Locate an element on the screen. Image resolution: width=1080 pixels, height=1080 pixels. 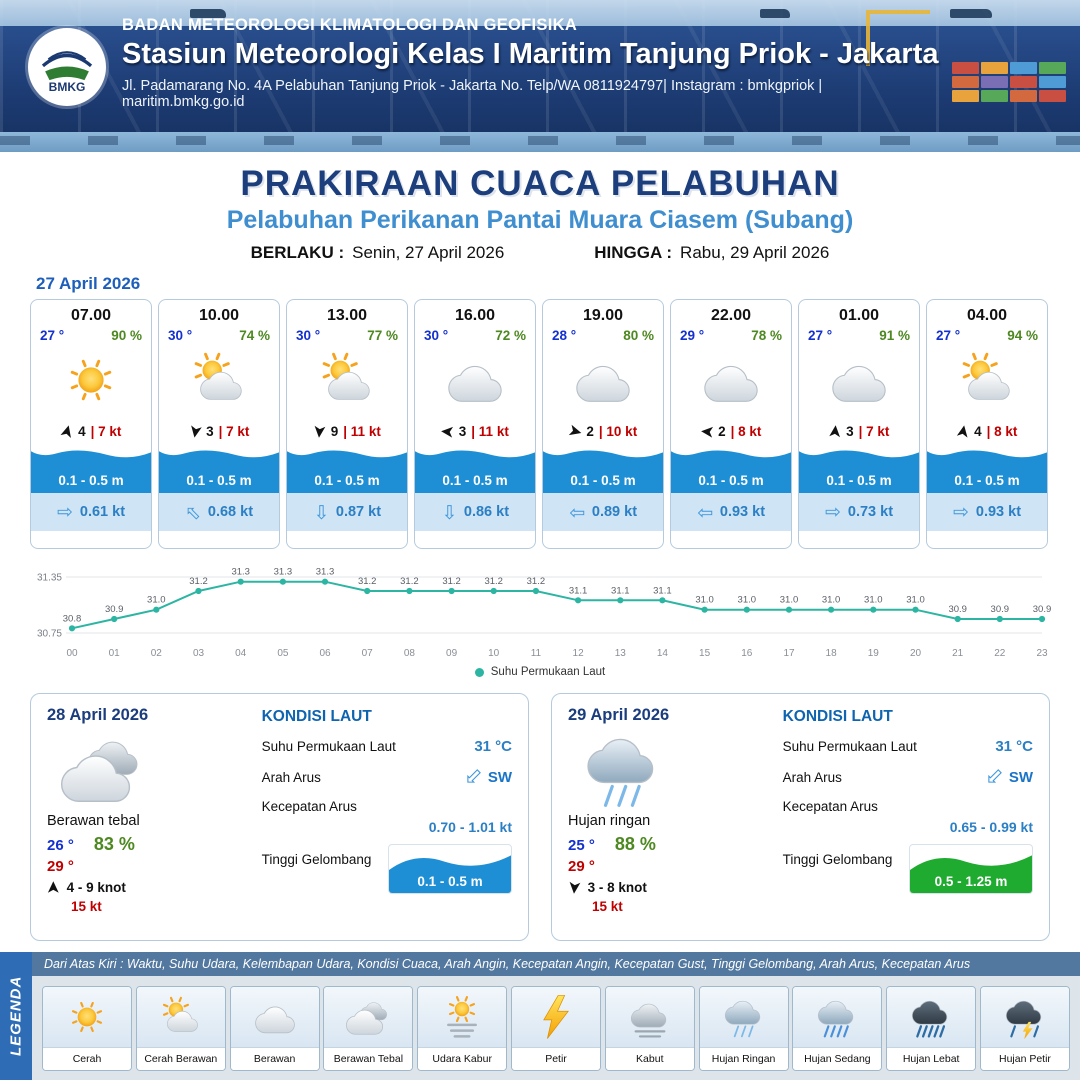
legend-dot-icon is located at coordinates (479, 672).